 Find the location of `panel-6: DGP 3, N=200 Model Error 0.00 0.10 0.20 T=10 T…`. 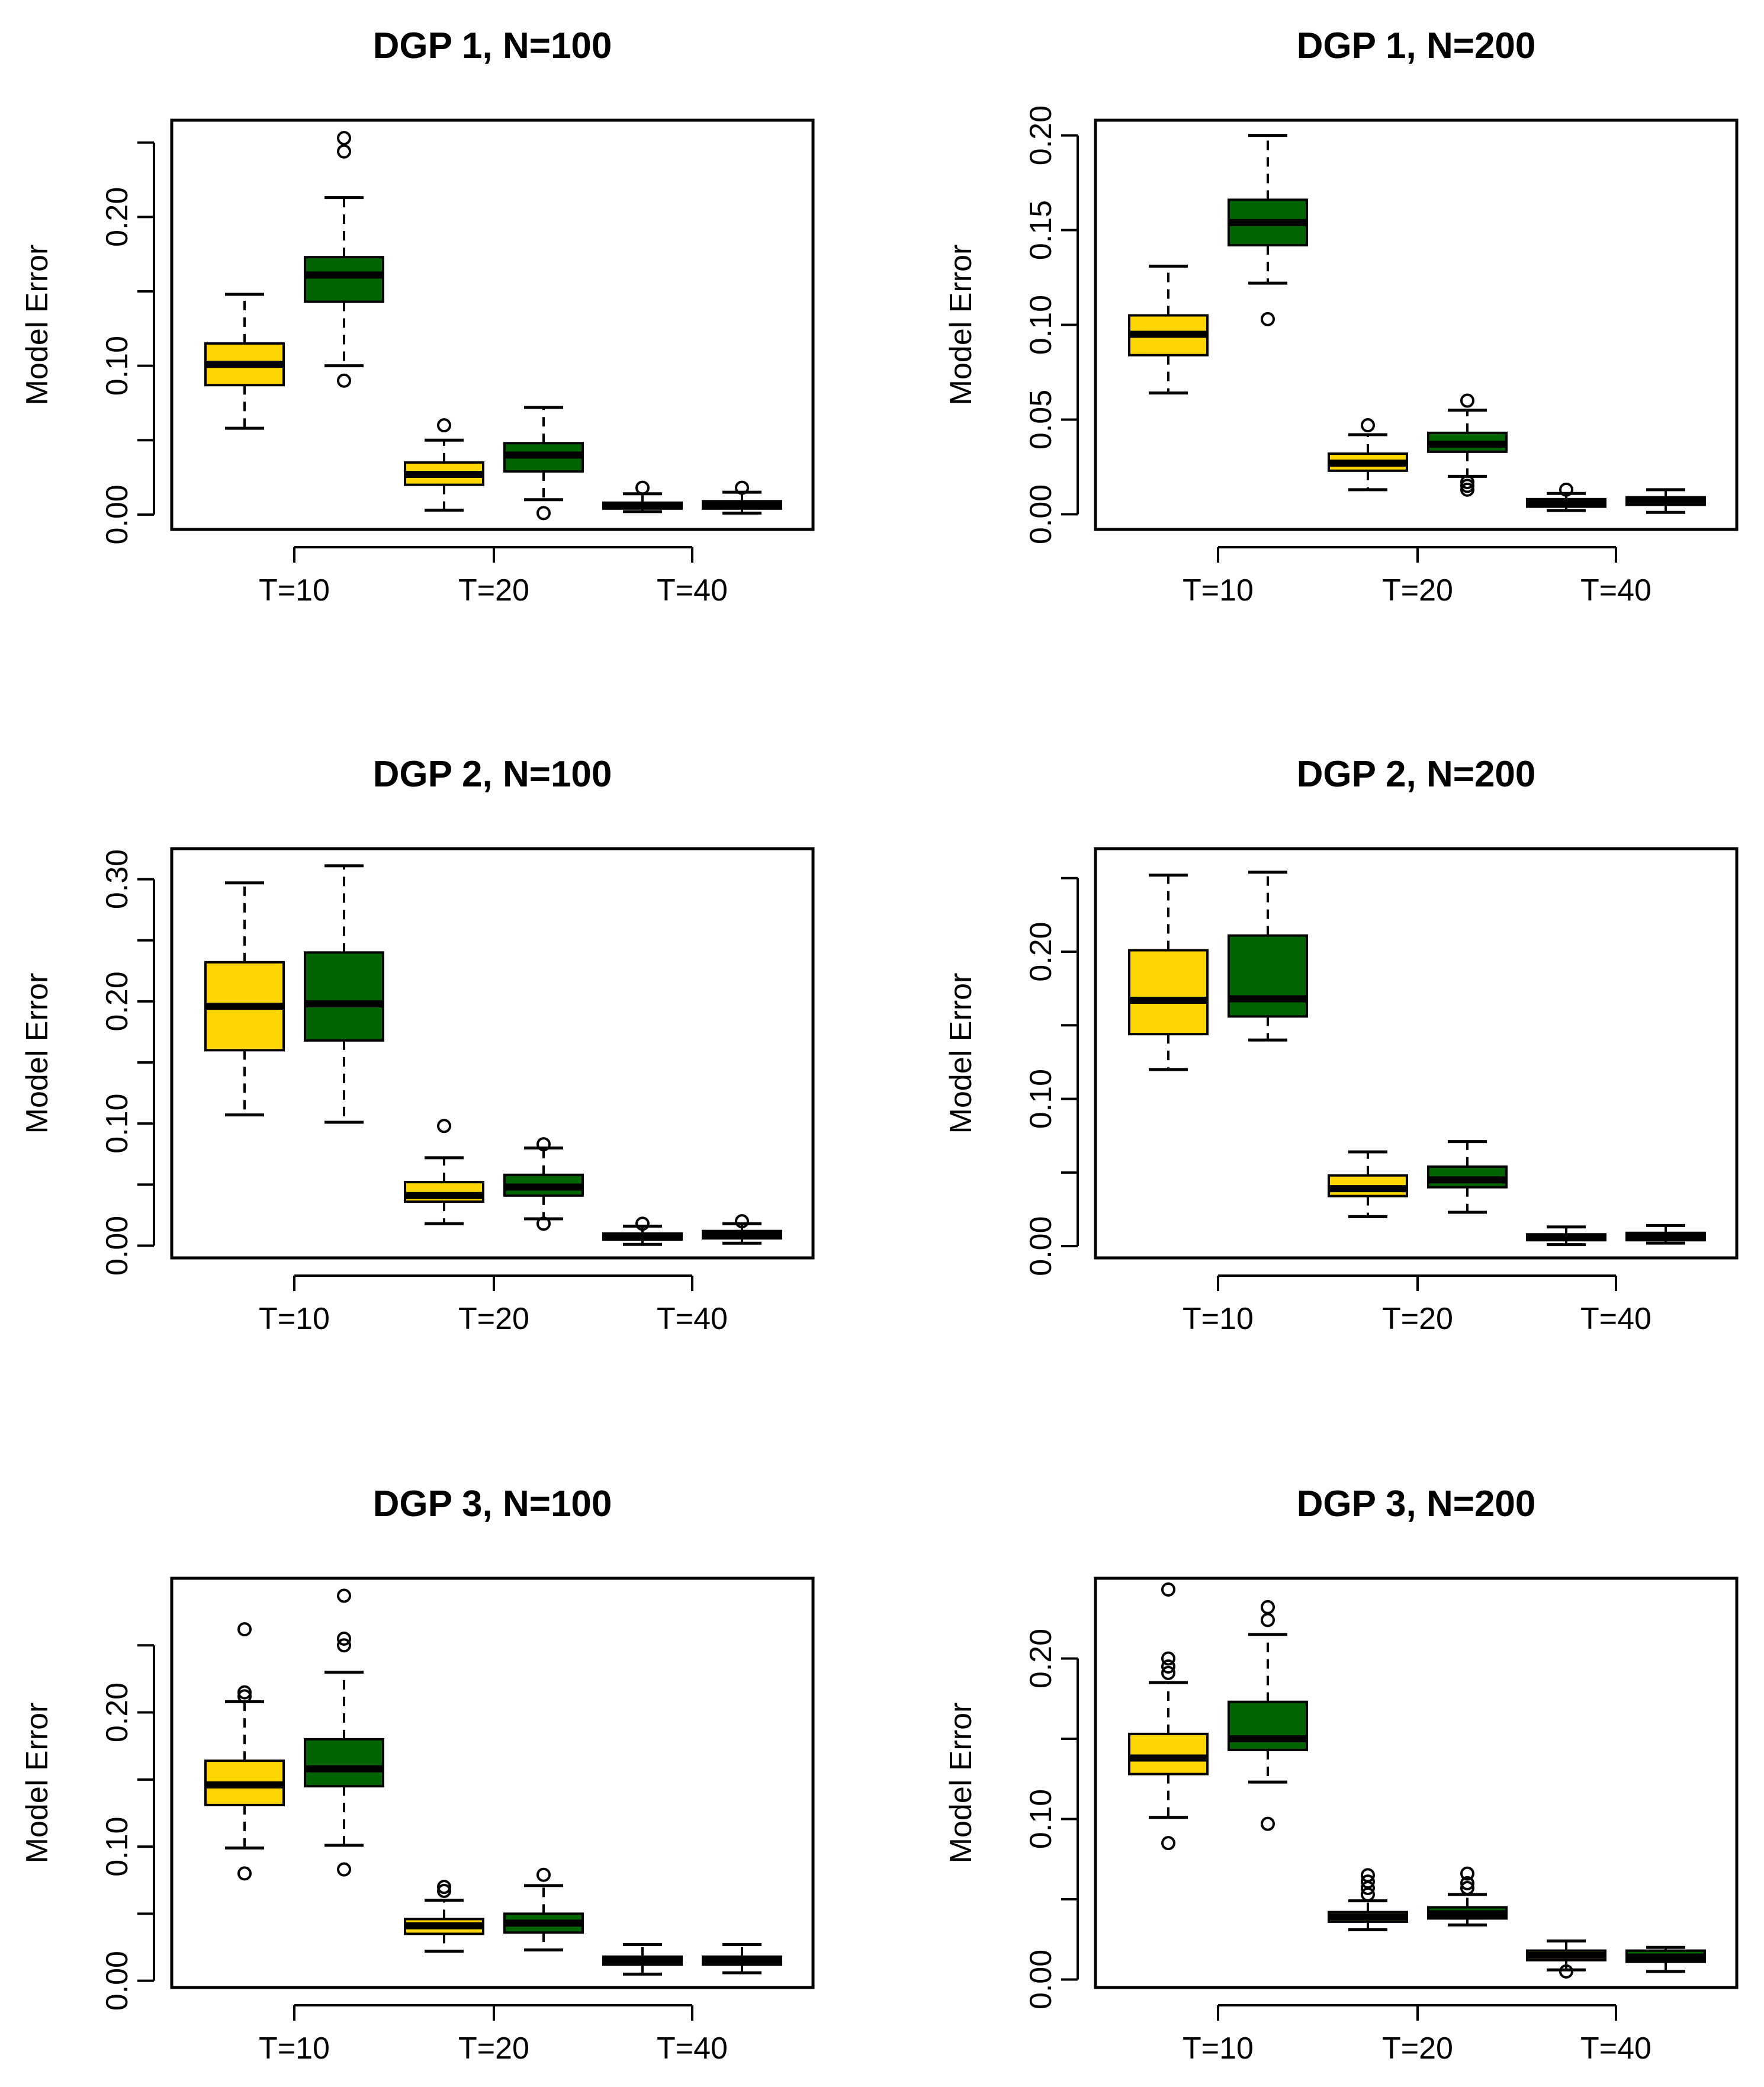

panel-6: DGP 3, N=200 Model Error 0.00 0.10 0.20 T=10 T… is located at coordinates (1341, 1775).